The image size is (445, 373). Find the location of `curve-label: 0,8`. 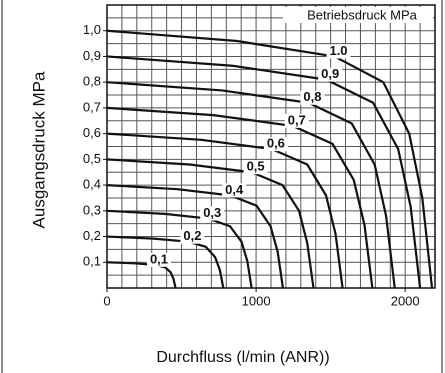

curve-label: 0,8 is located at coordinates (312, 96).